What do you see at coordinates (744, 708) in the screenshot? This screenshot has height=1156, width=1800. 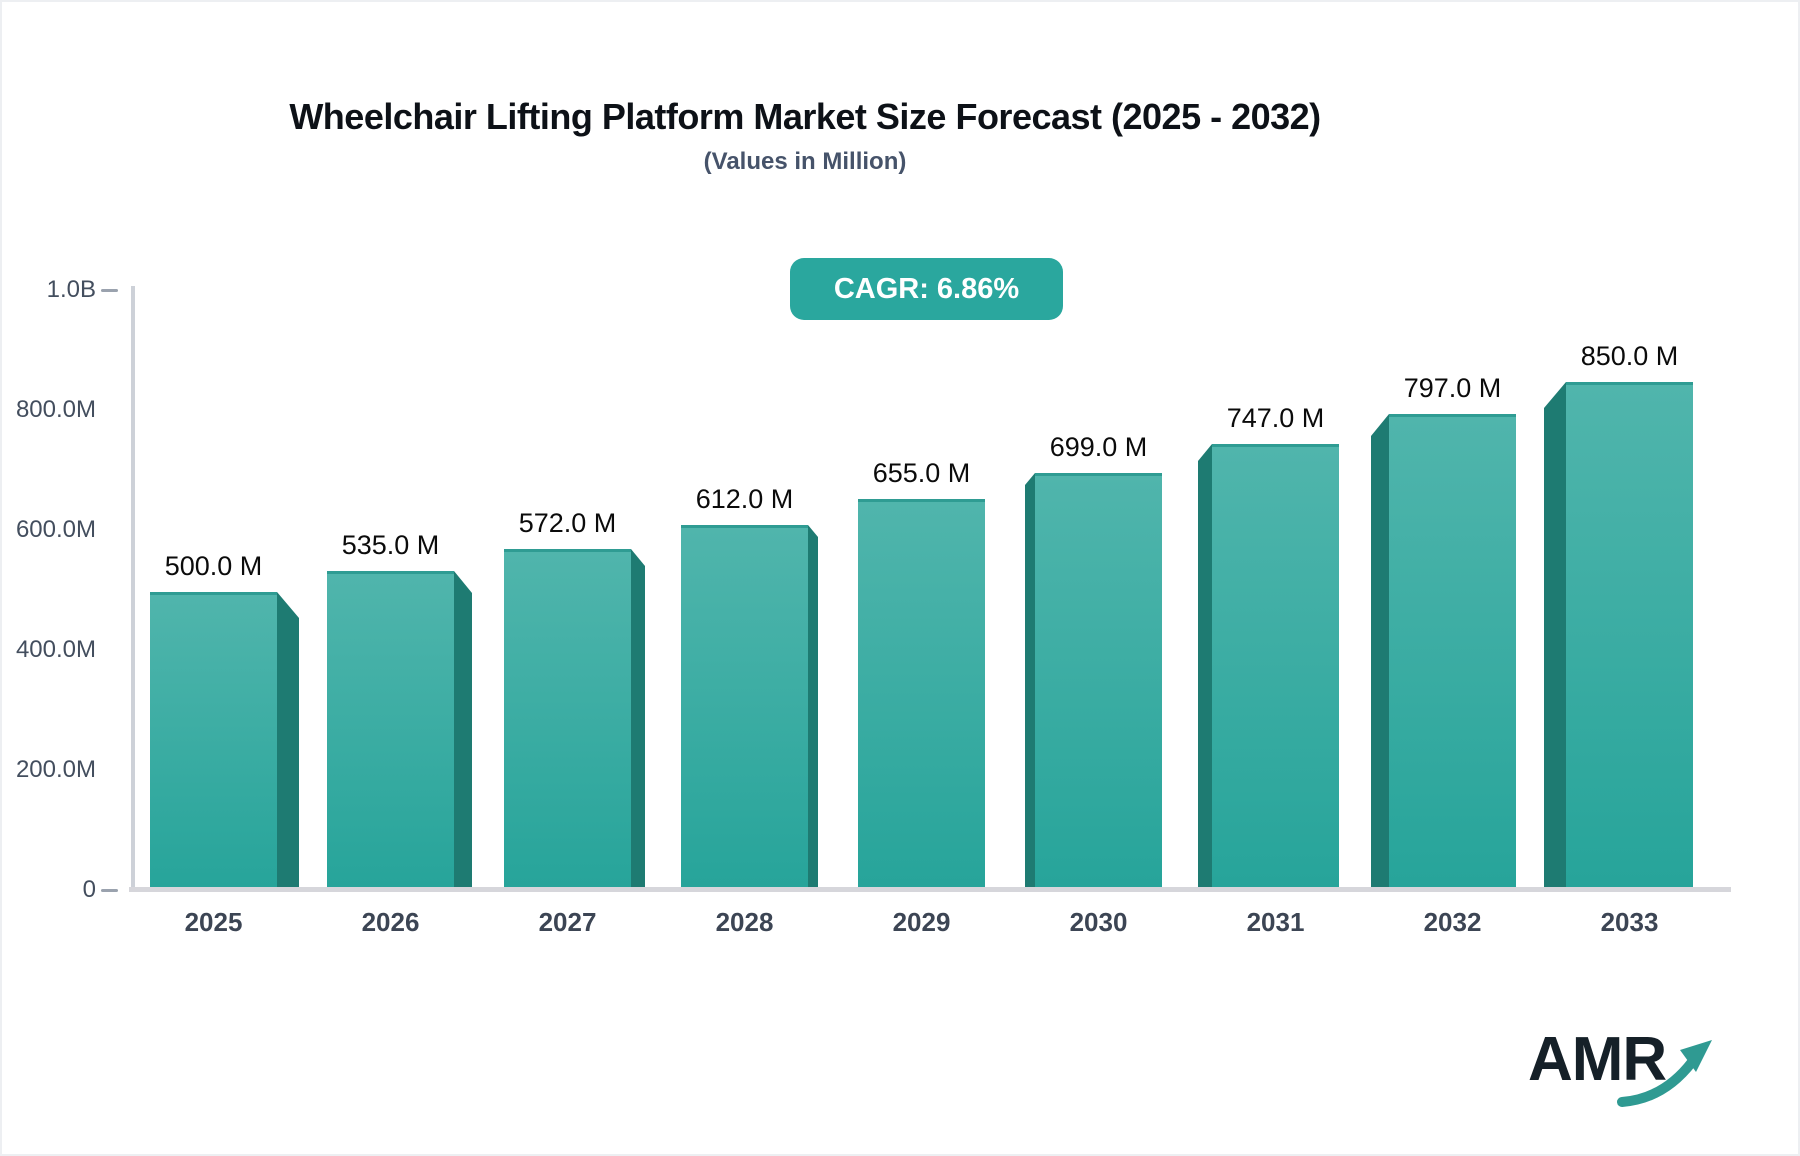 I see `bar-2028` at bounding box center [744, 708].